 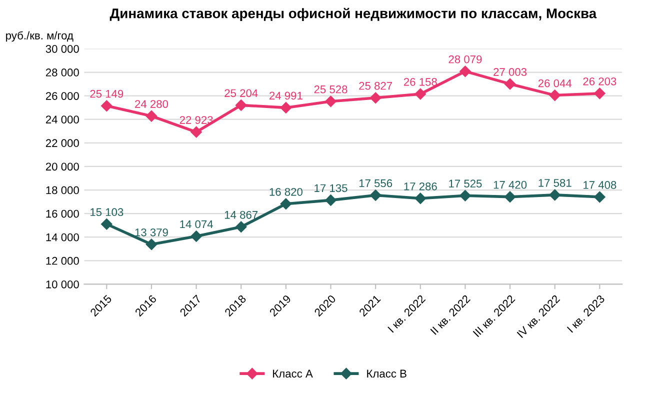 I want to click on data-label: 17 286, so click(x=420, y=186).